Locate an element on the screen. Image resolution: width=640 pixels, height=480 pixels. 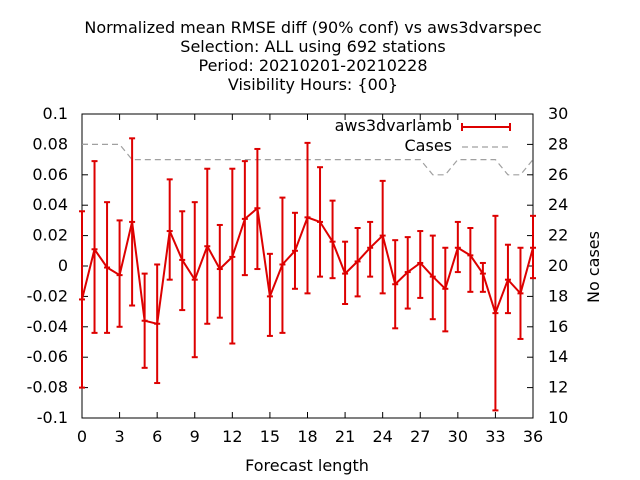
y-tick-label: 0 is located at coordinates (63, 265).